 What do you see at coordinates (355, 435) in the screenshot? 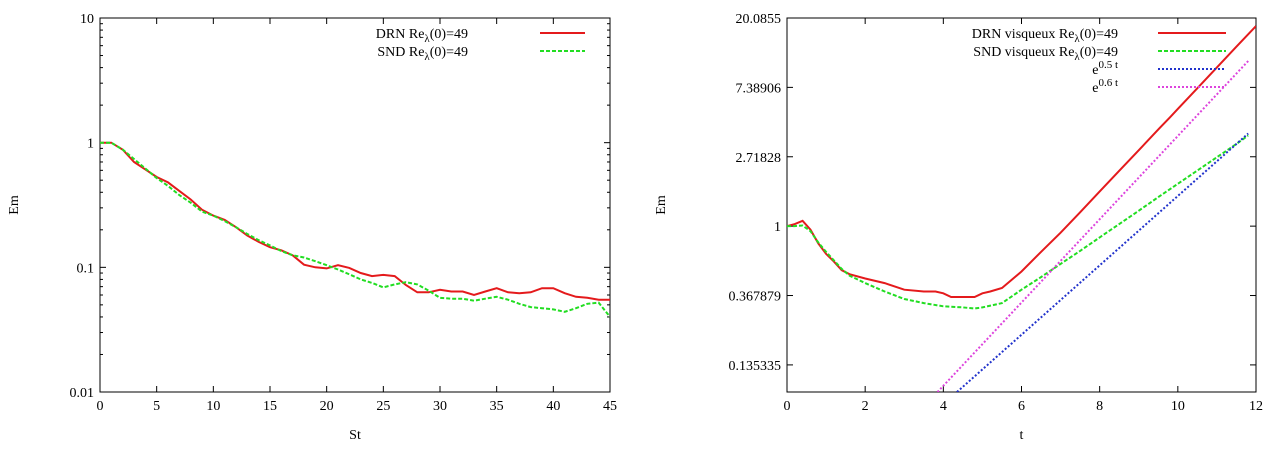
I see `x-axis-label: St` at bounding box center [355, 435].